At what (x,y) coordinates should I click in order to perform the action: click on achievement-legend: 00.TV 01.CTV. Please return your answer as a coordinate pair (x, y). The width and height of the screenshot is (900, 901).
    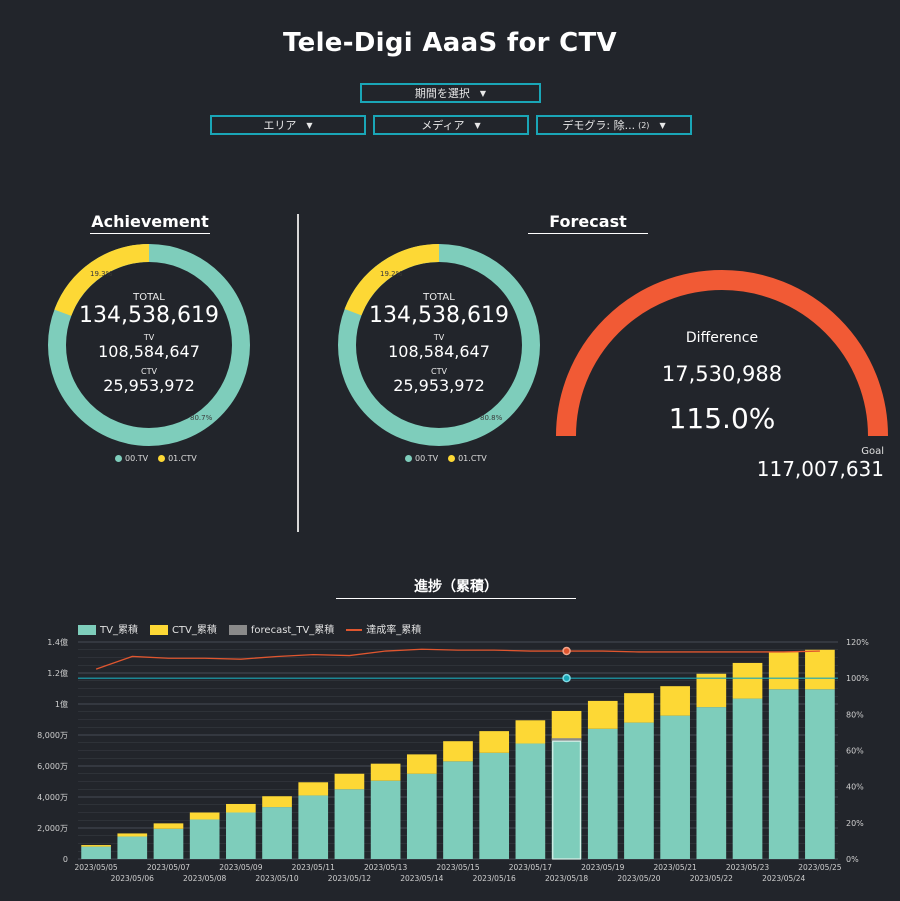
    Looking at the image, I should click on (156, 458).